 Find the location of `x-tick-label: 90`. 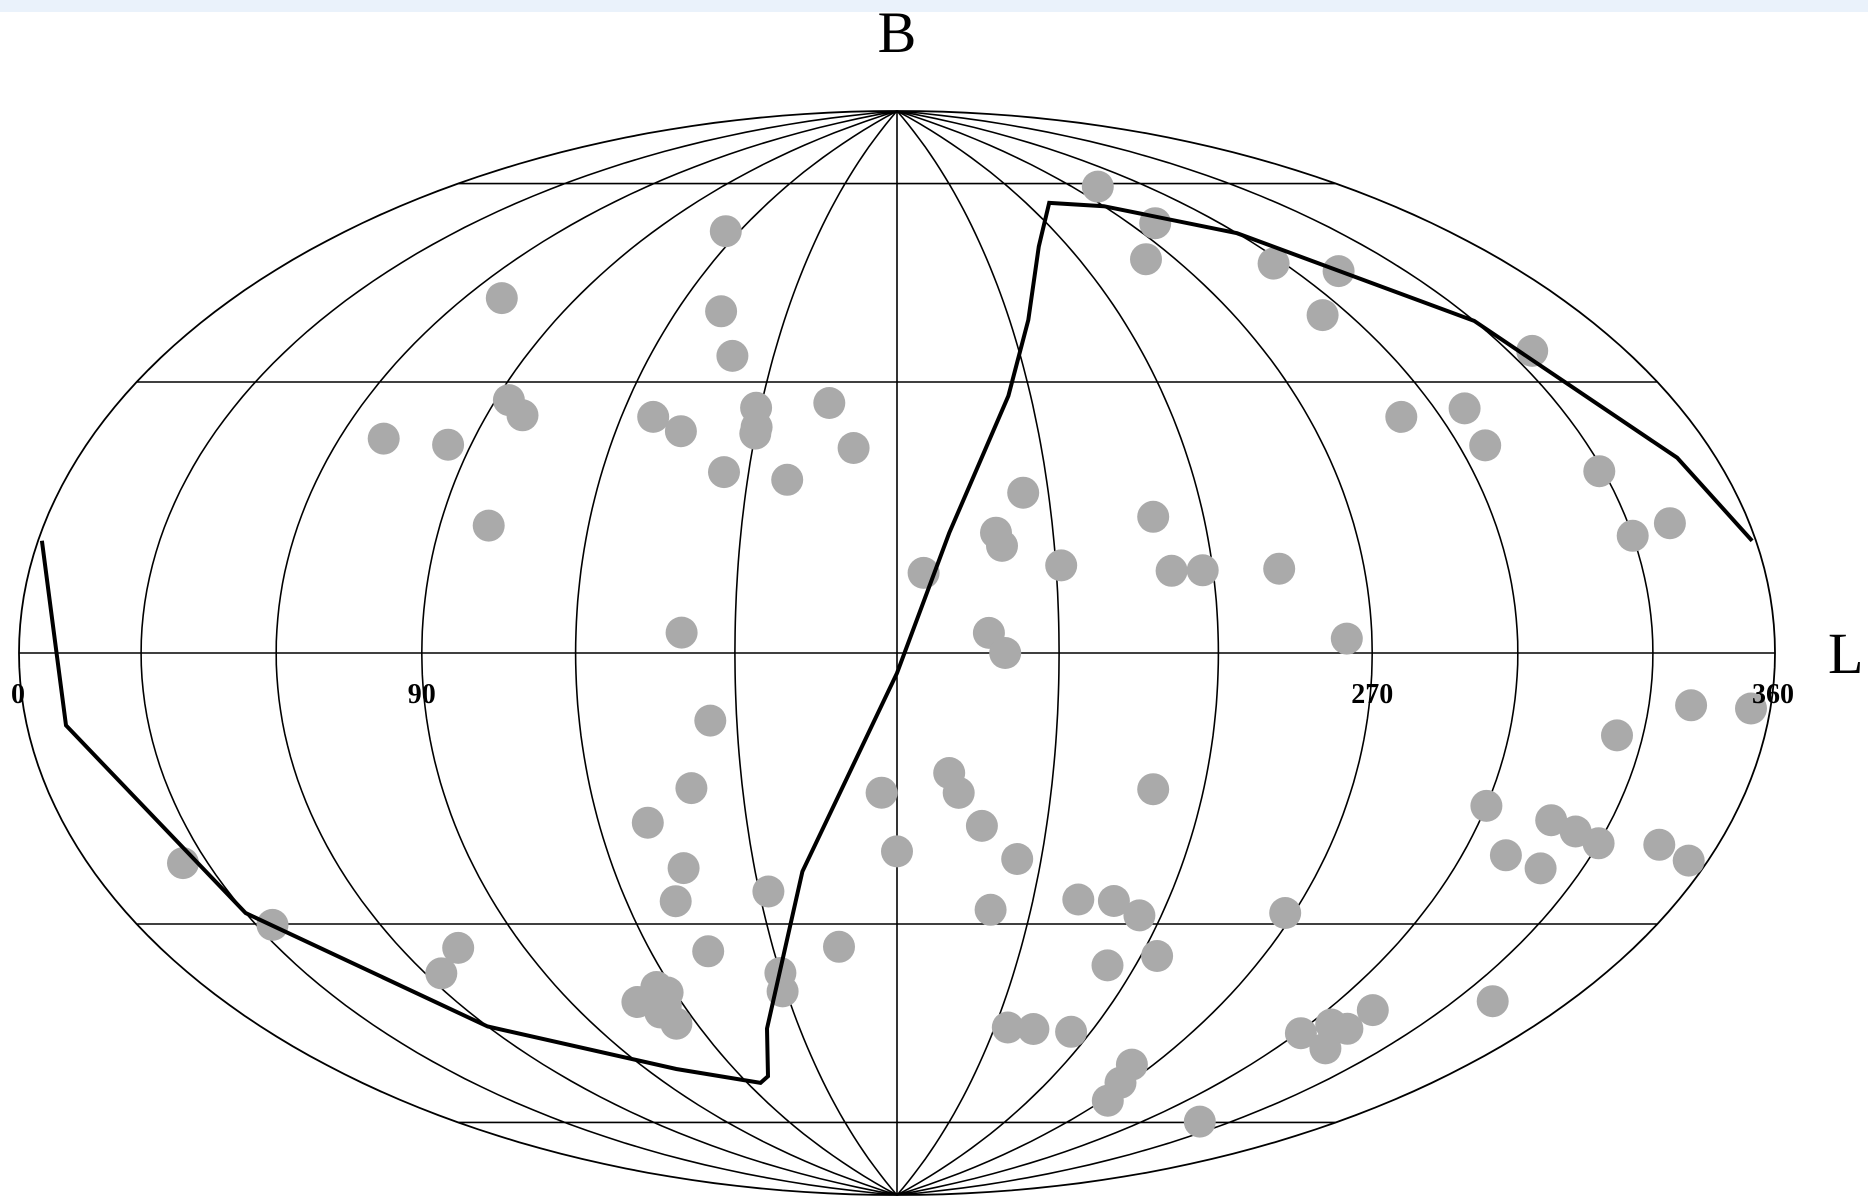

x-tick-label: 90 is located at coordinates (422, 694).